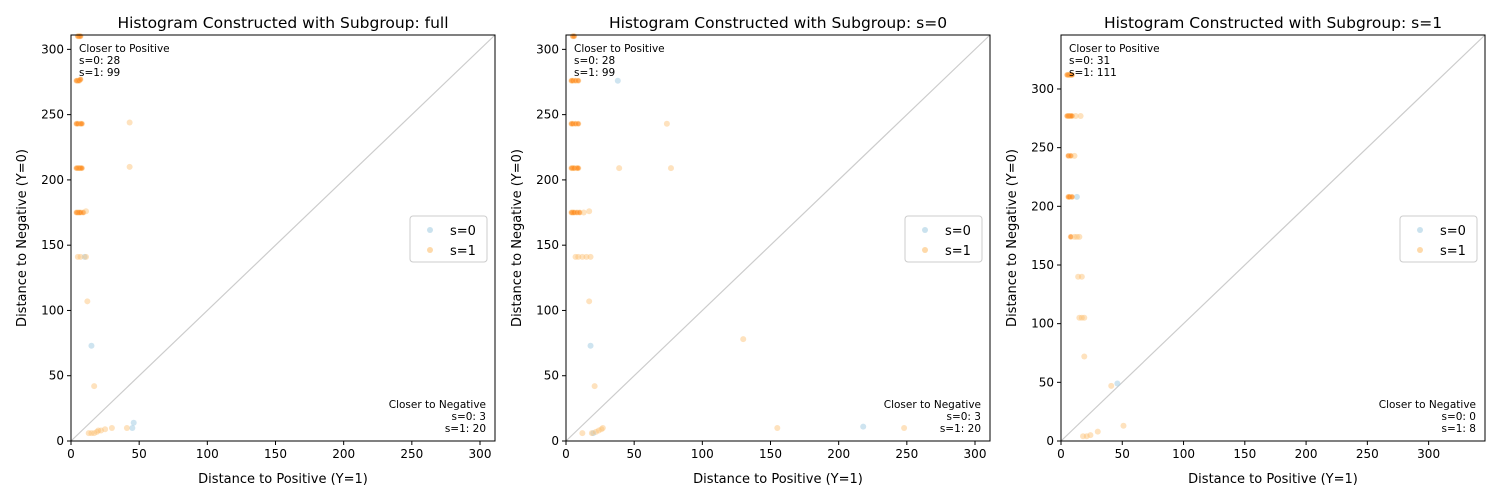 The width and height of the screenshot is (1500, 500). What do you see at coordinates (99, 73) in the screenshot?
I see `annotation-line: s=1: 99` at bounding box center [99, 73].